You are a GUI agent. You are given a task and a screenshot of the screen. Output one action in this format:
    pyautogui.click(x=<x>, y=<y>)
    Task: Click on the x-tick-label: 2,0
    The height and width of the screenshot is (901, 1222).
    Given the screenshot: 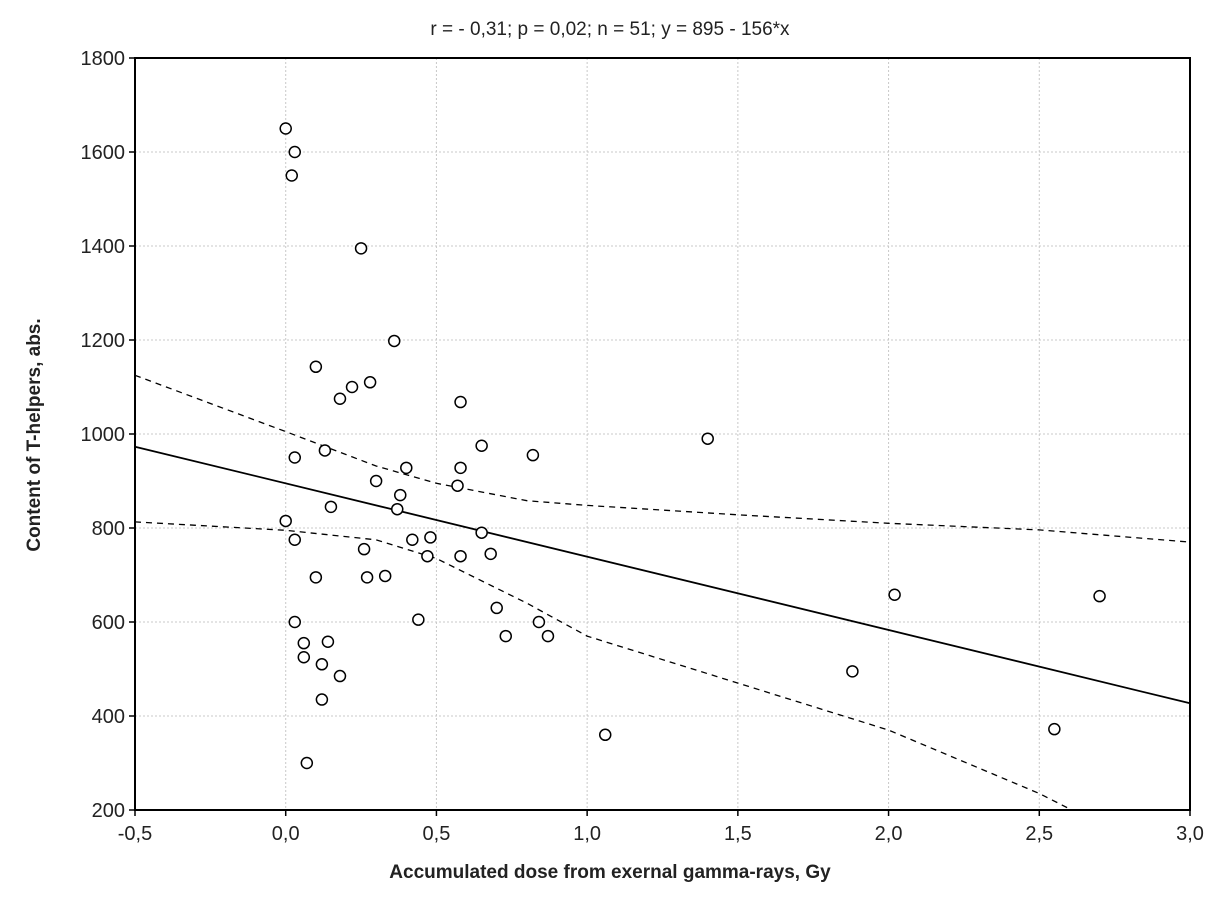 What is the action you would take?
    pyautogui.click(x=889, y=834)
    